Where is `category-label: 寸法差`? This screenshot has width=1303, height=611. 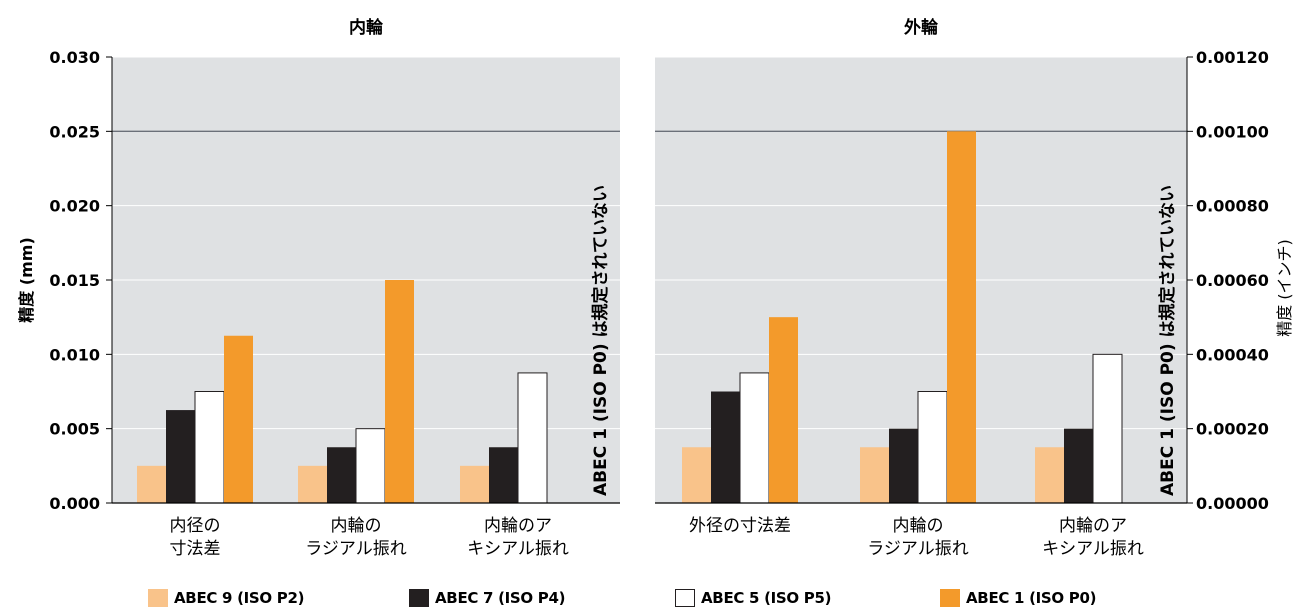 category-label: 寸法差 is located at coordinates (195, 549).